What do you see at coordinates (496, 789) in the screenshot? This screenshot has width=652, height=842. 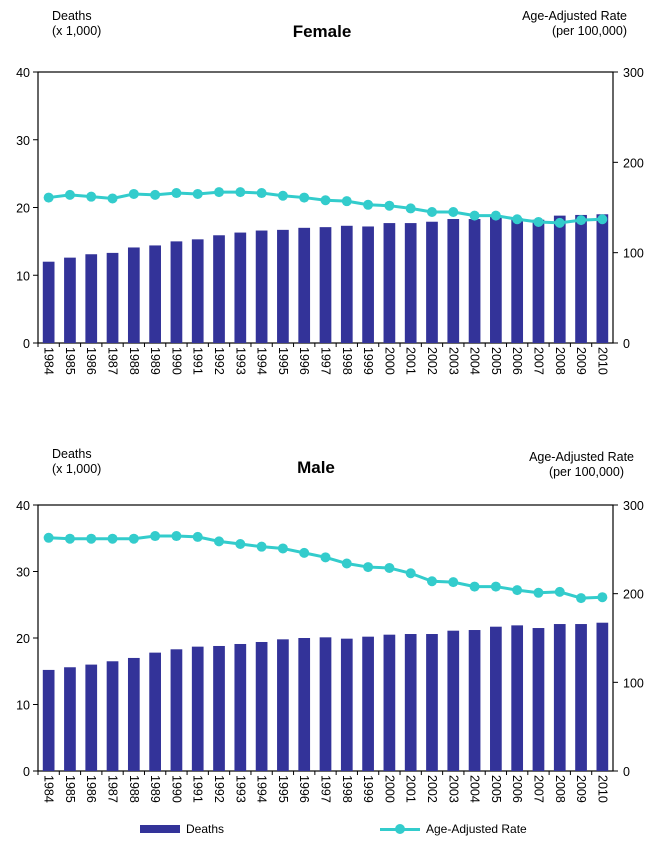 I see `male-x-tick-label: 2005` at bounding box center [496, 789].